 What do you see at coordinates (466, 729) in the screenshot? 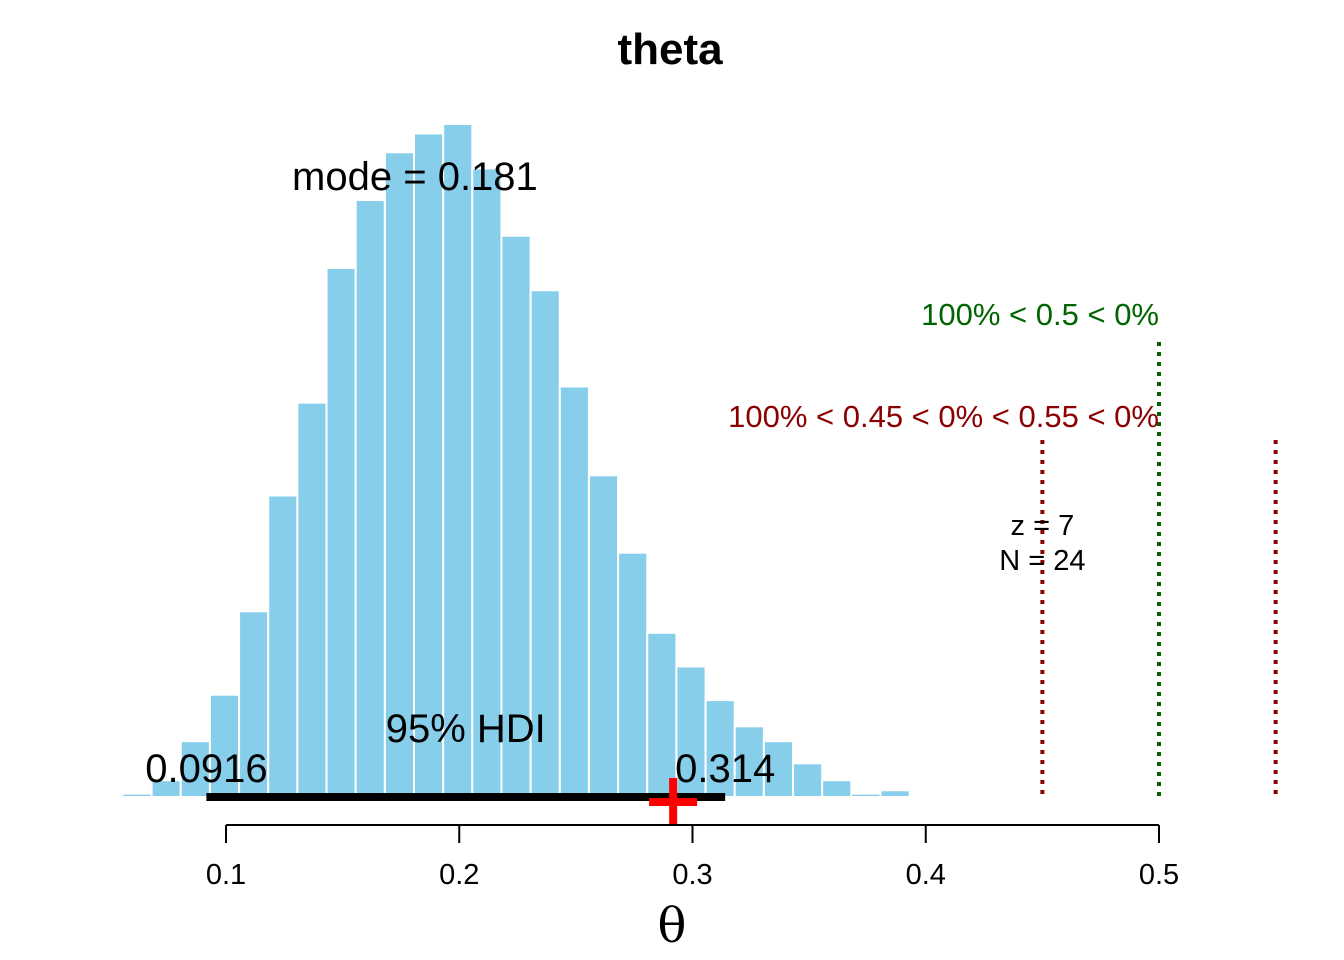
I see `hdi-label: 95% HDI` at bounding box center [466, 729].